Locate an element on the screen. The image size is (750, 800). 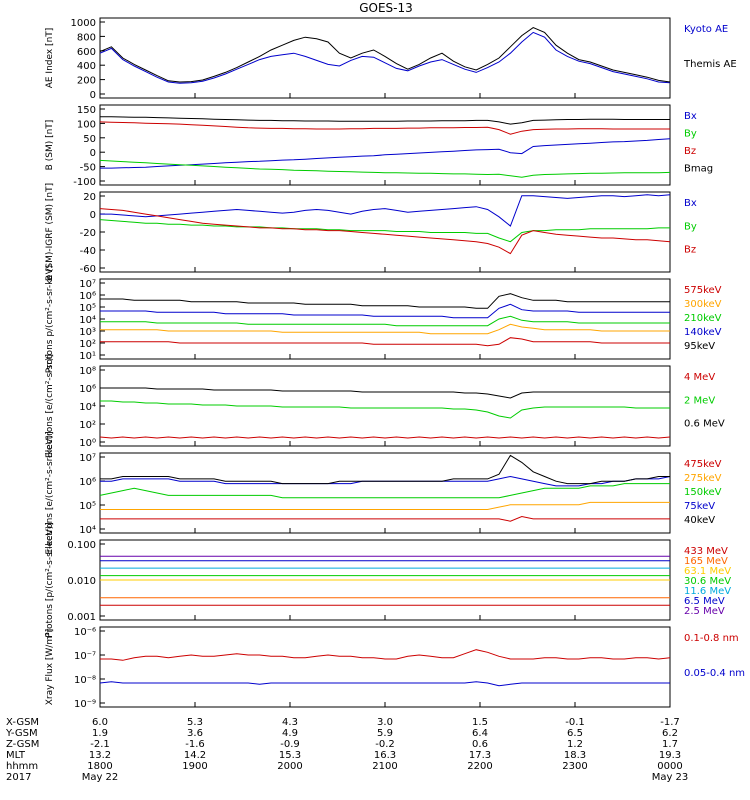
y-tick-label: -50 is located at coordinates (88, 168).